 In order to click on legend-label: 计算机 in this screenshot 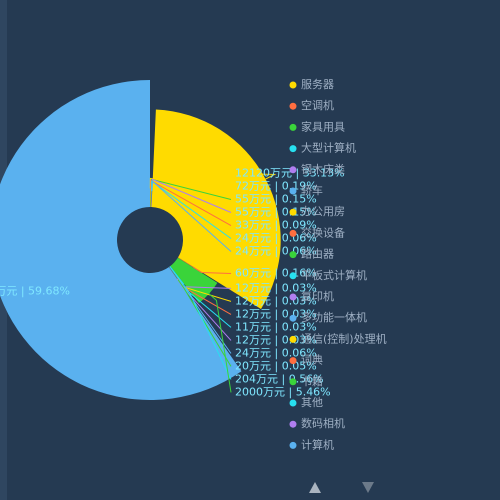, I will do `click(317, 444)`.